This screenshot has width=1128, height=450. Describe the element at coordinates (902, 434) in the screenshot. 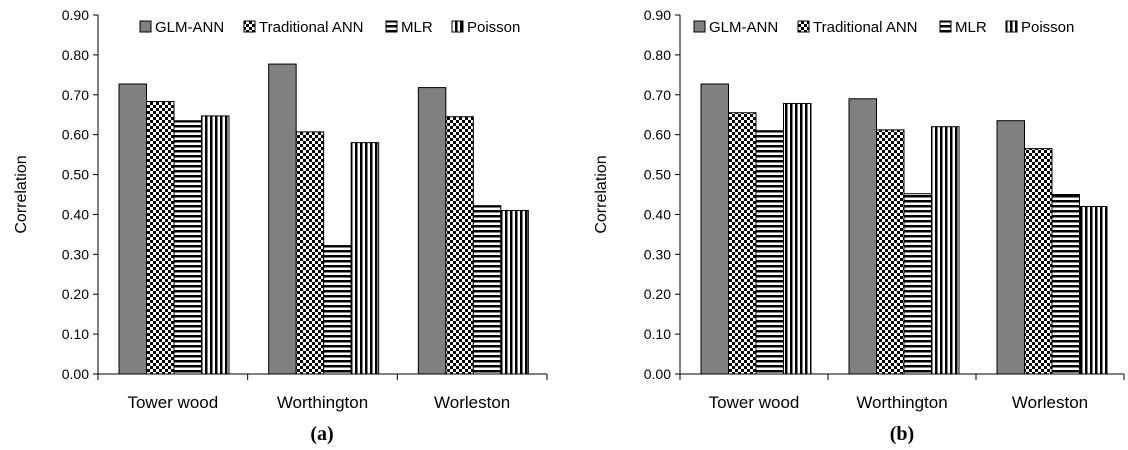

I see `panel-label: (b)` at that location.